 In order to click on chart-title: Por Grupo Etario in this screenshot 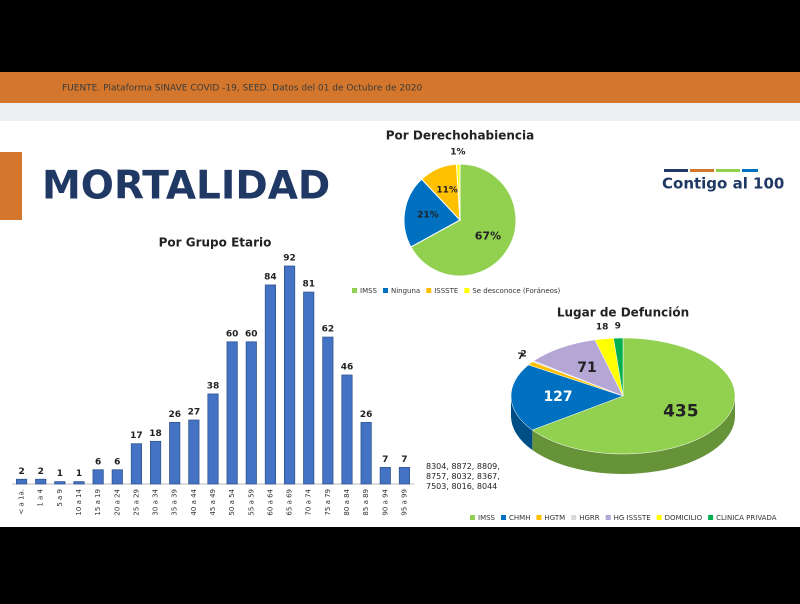, I will do `click(215, 243)`.